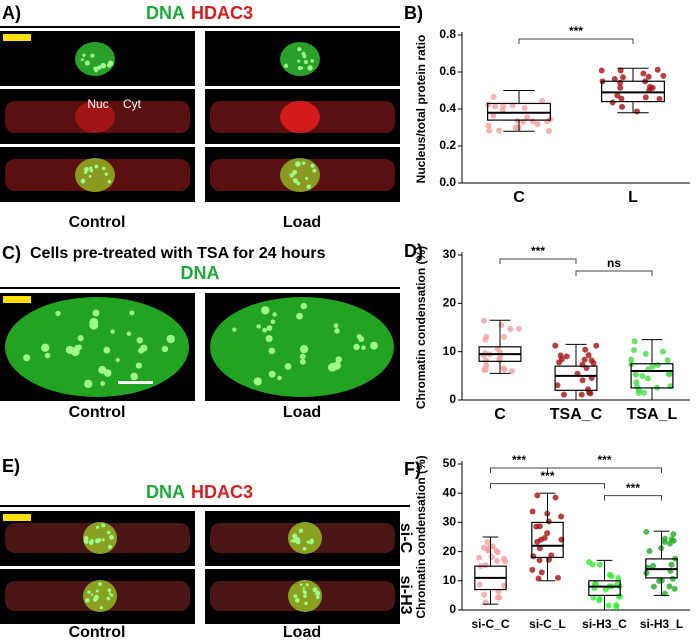  What do you see at coordinates (633, 197) in the screenshot?
I see `x-tick-label: L` at bounding box center [633, 197].